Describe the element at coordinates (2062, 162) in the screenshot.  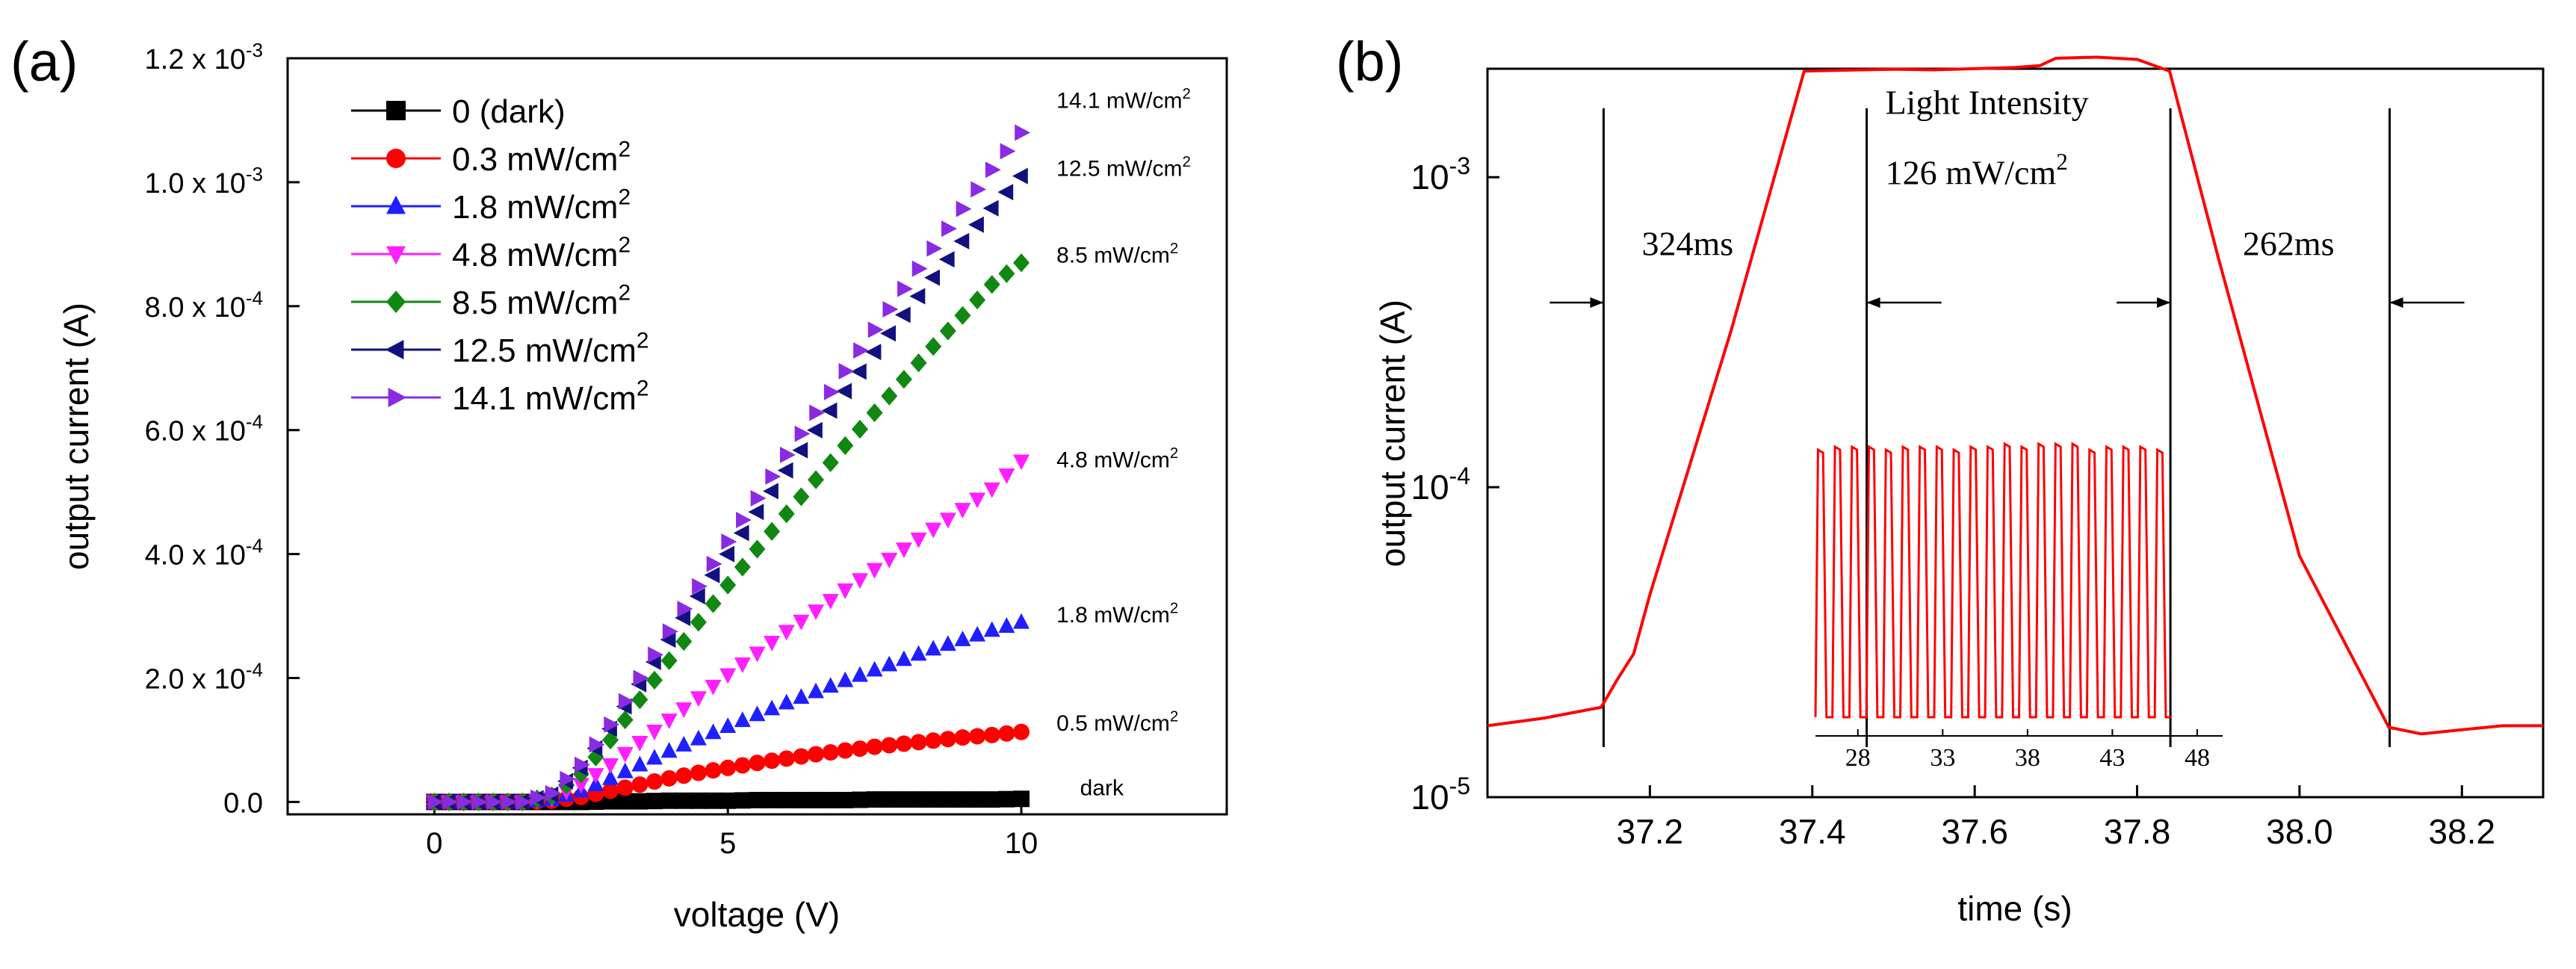
I see `intensity-annotation-sup: 2` at that location.